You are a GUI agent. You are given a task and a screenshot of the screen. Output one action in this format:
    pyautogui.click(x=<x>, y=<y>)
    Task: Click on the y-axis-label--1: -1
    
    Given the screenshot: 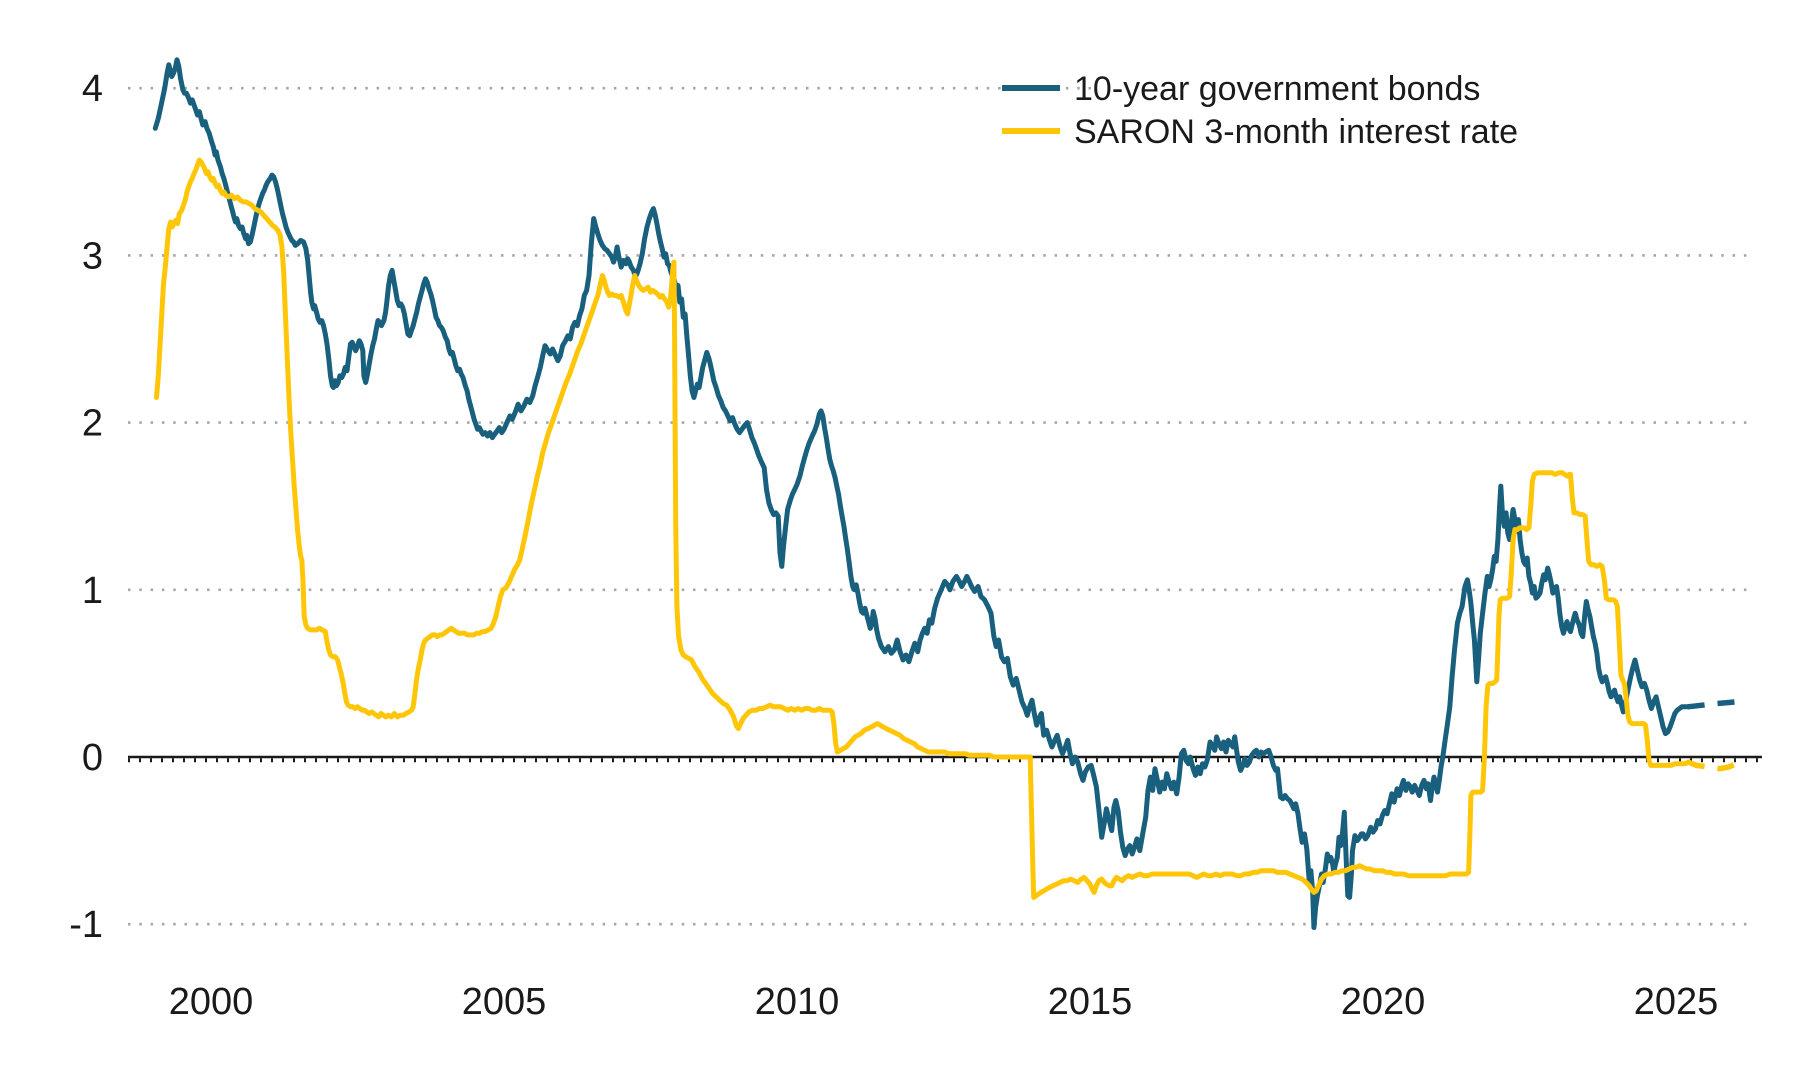 What is the action you would take?
    pyautogui.click(x=86, y=925)
    